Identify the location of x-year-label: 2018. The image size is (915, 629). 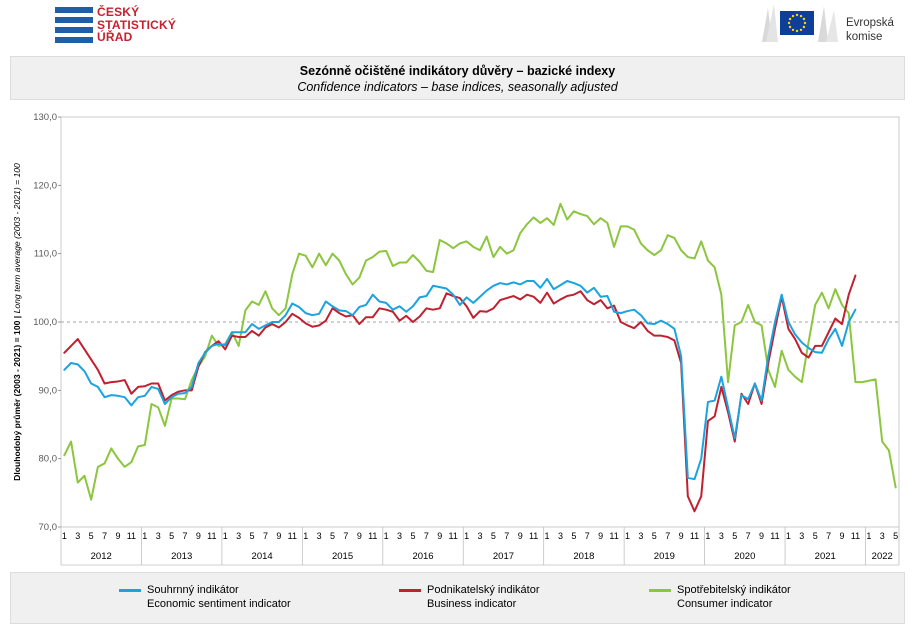
(583, 556).